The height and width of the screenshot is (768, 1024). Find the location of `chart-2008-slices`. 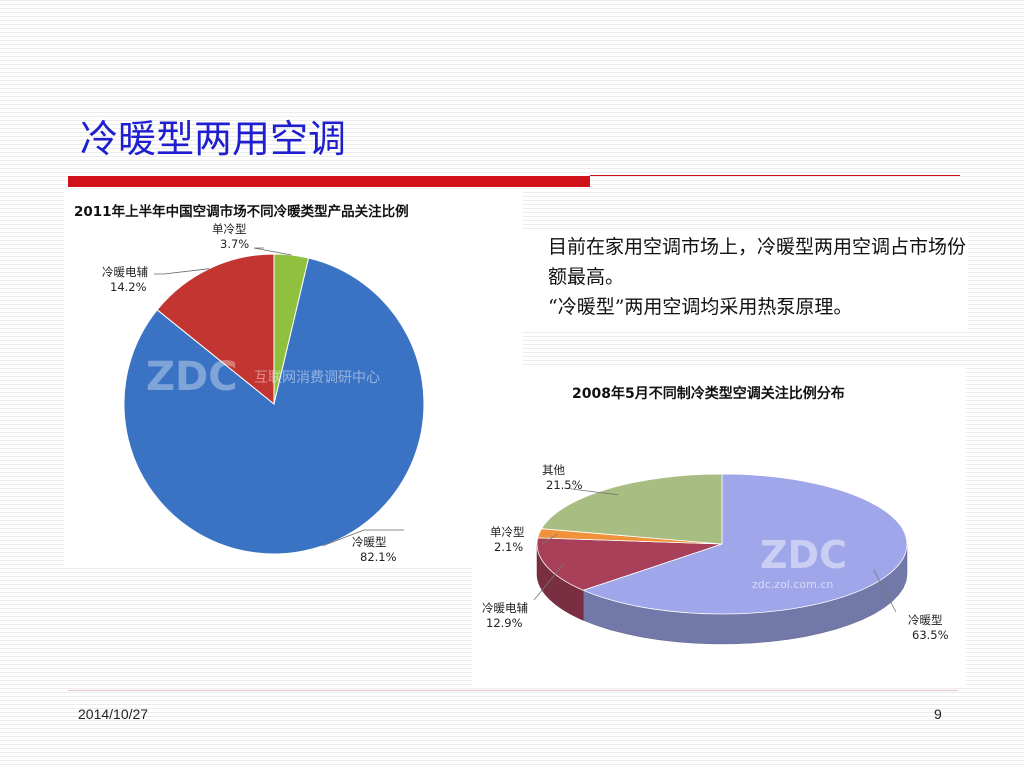

chart-2008-slices is located at coordinates (722, 559).